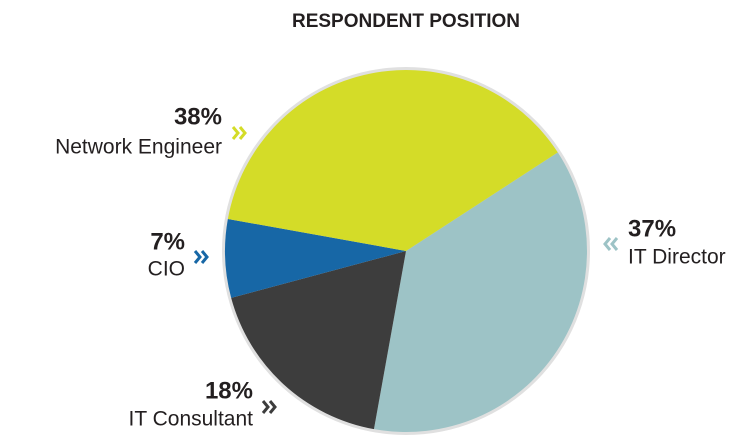 The width and height of the screenshot is (754, 442). I want to click on category-label: IT Consultant, so click(190, 419).